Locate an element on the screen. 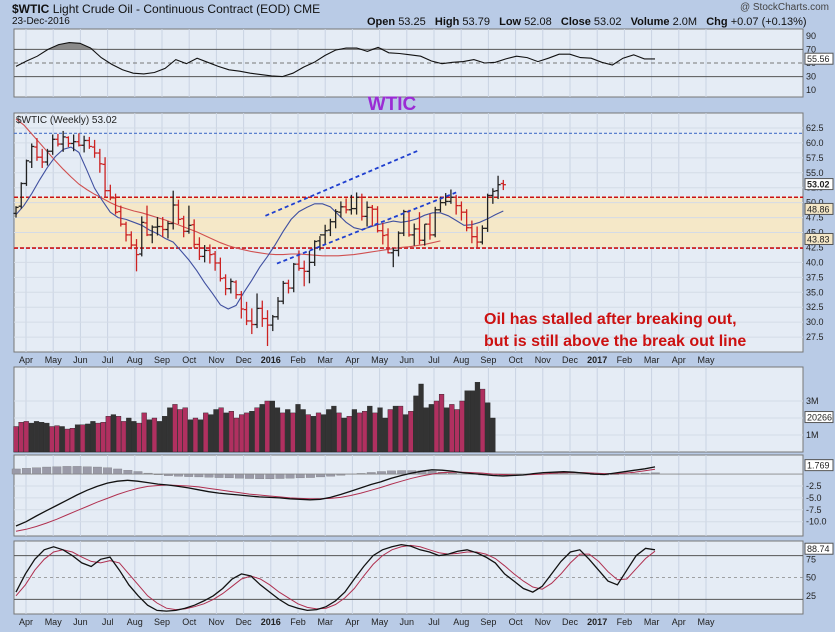 This screenshot has width=835, height=632. rsi-overbought-fill is located at coordinates (335, 46).